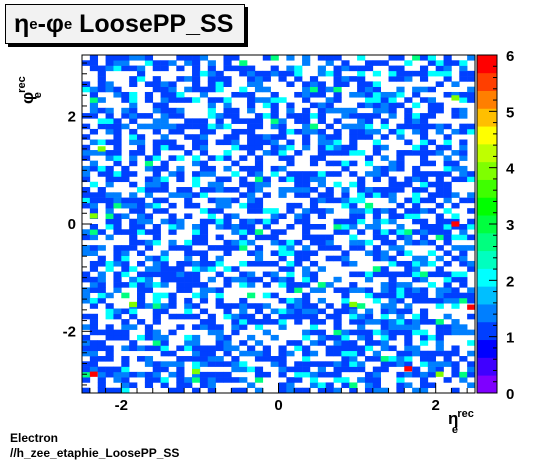  Describe the element at coordinates (95, 453) in the screenshot. I see `footer-path: //h_zee_etaphie_LoosePP_SS` at that location.